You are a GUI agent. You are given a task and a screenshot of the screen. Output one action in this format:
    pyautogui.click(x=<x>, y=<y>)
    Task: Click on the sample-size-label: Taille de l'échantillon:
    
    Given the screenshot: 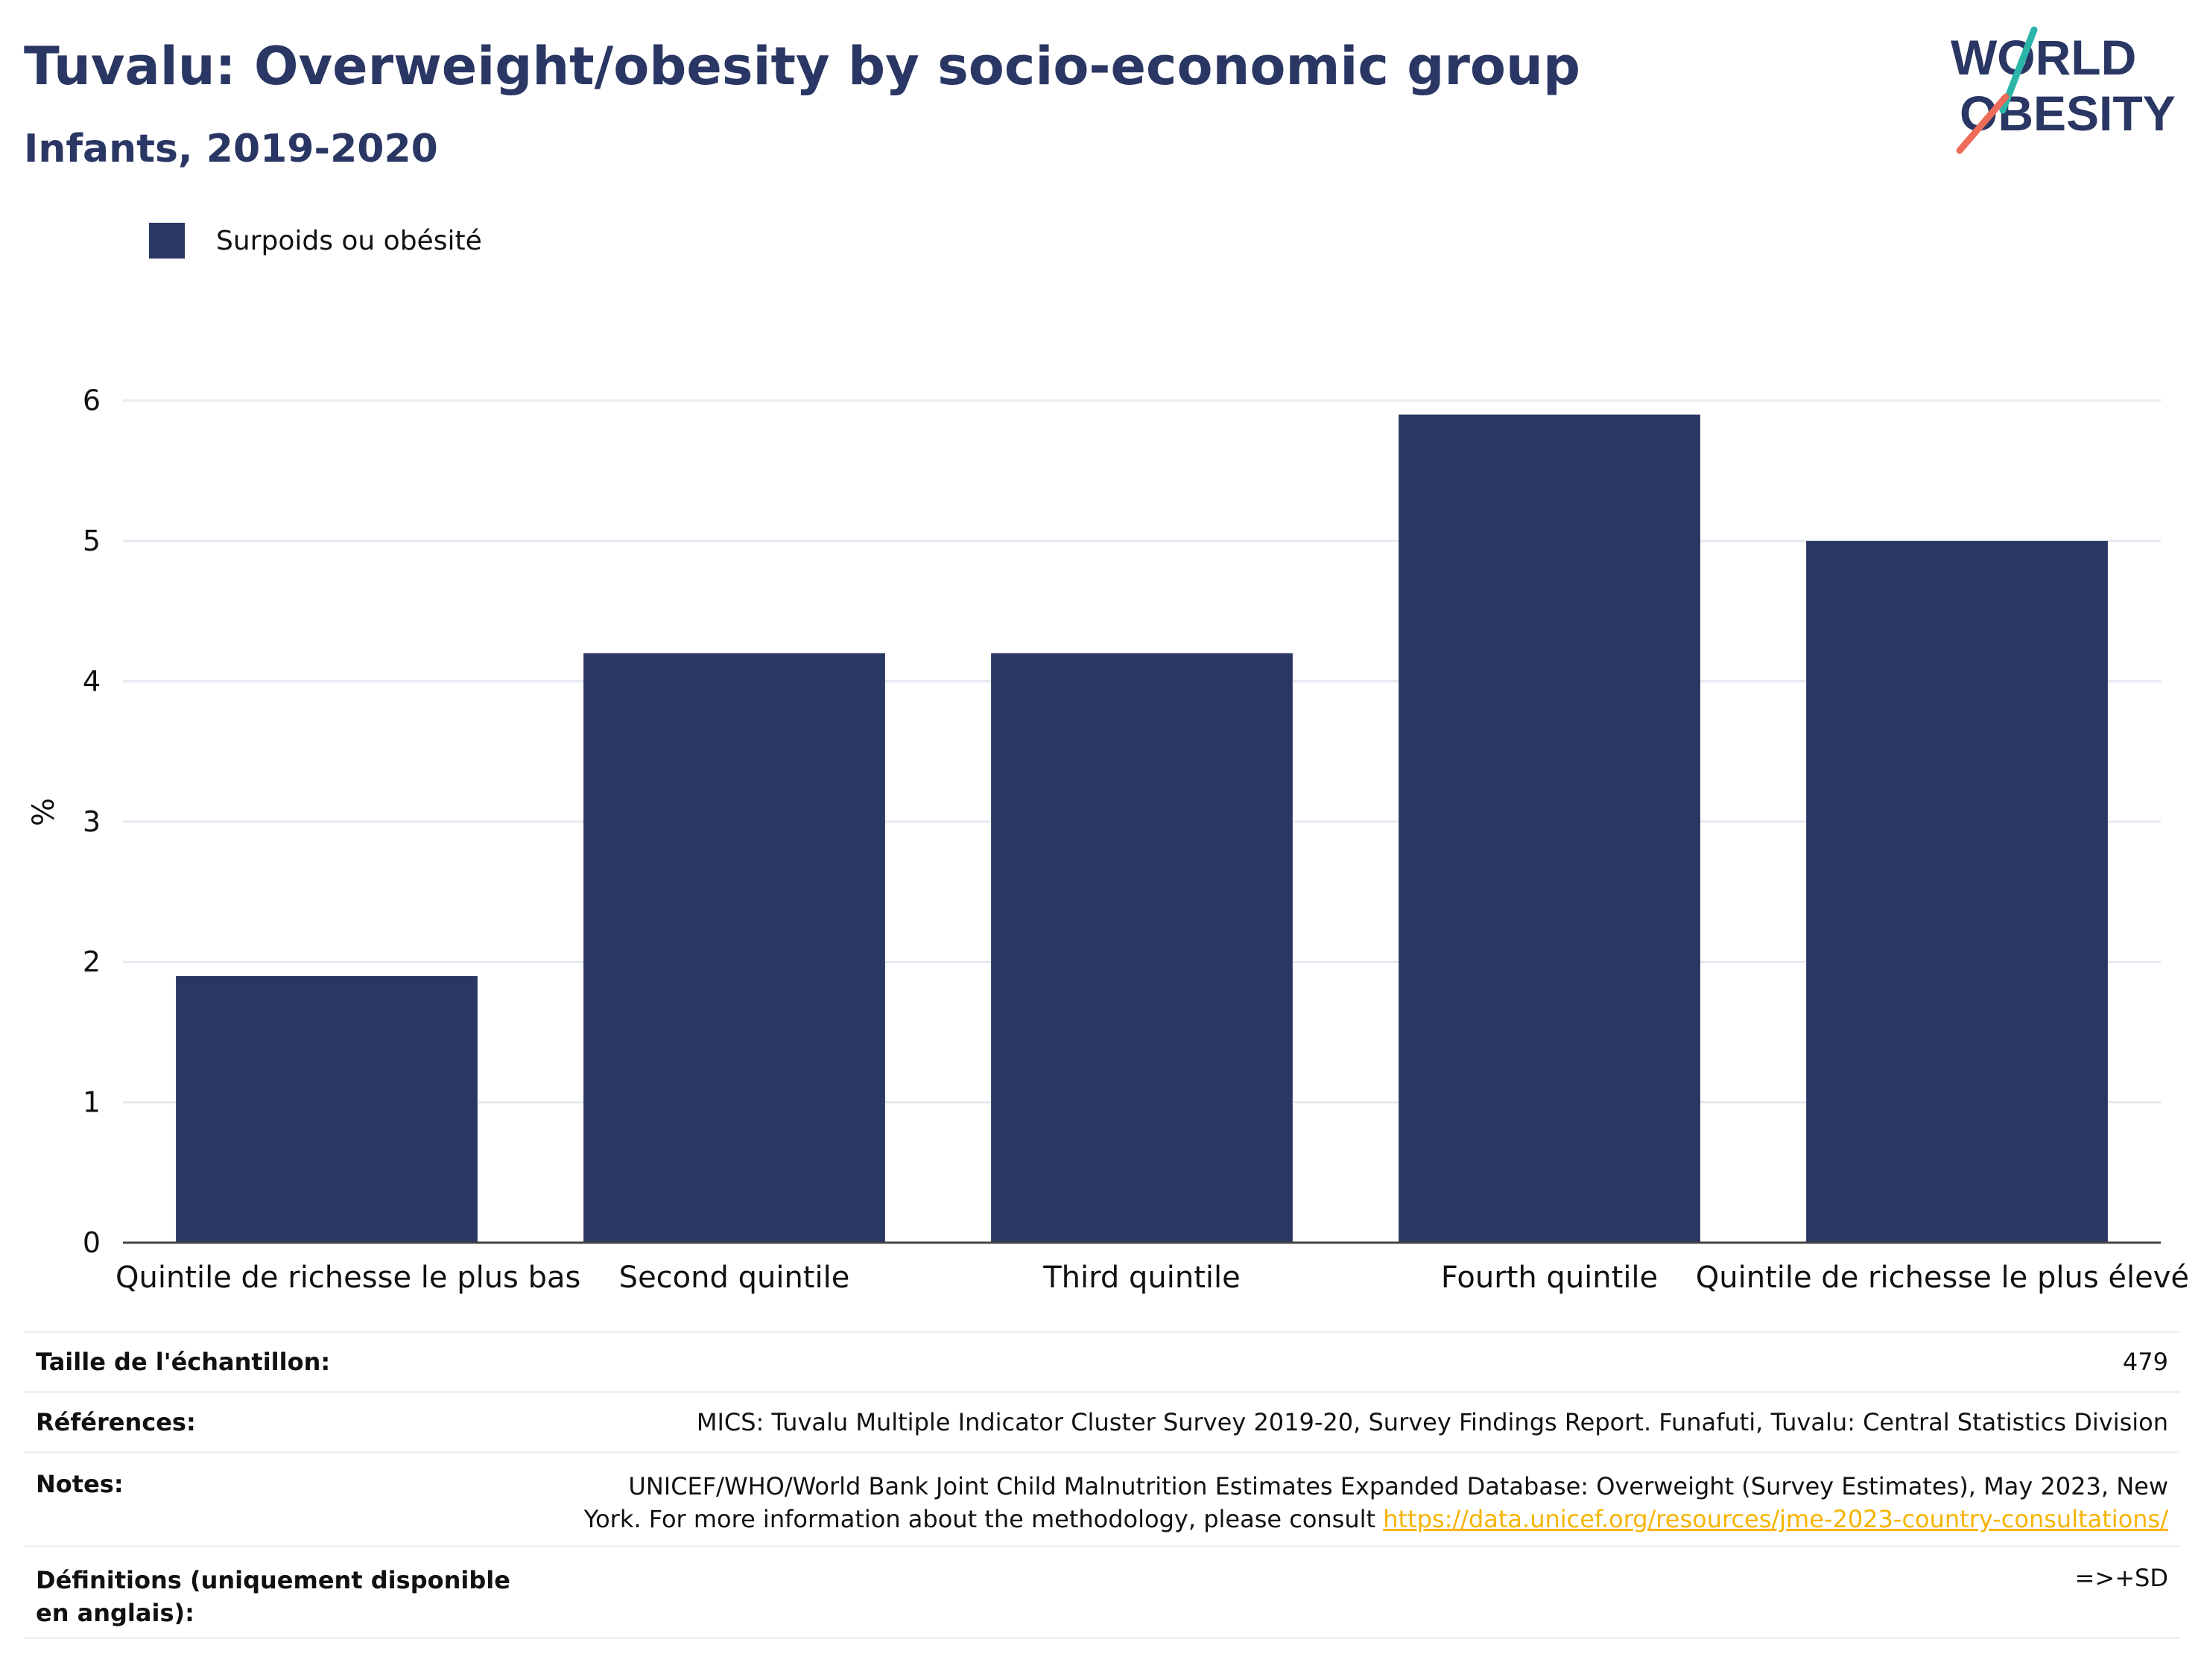 What is the action you would take?
    pyautogui.click(x=183, y=1362)
    